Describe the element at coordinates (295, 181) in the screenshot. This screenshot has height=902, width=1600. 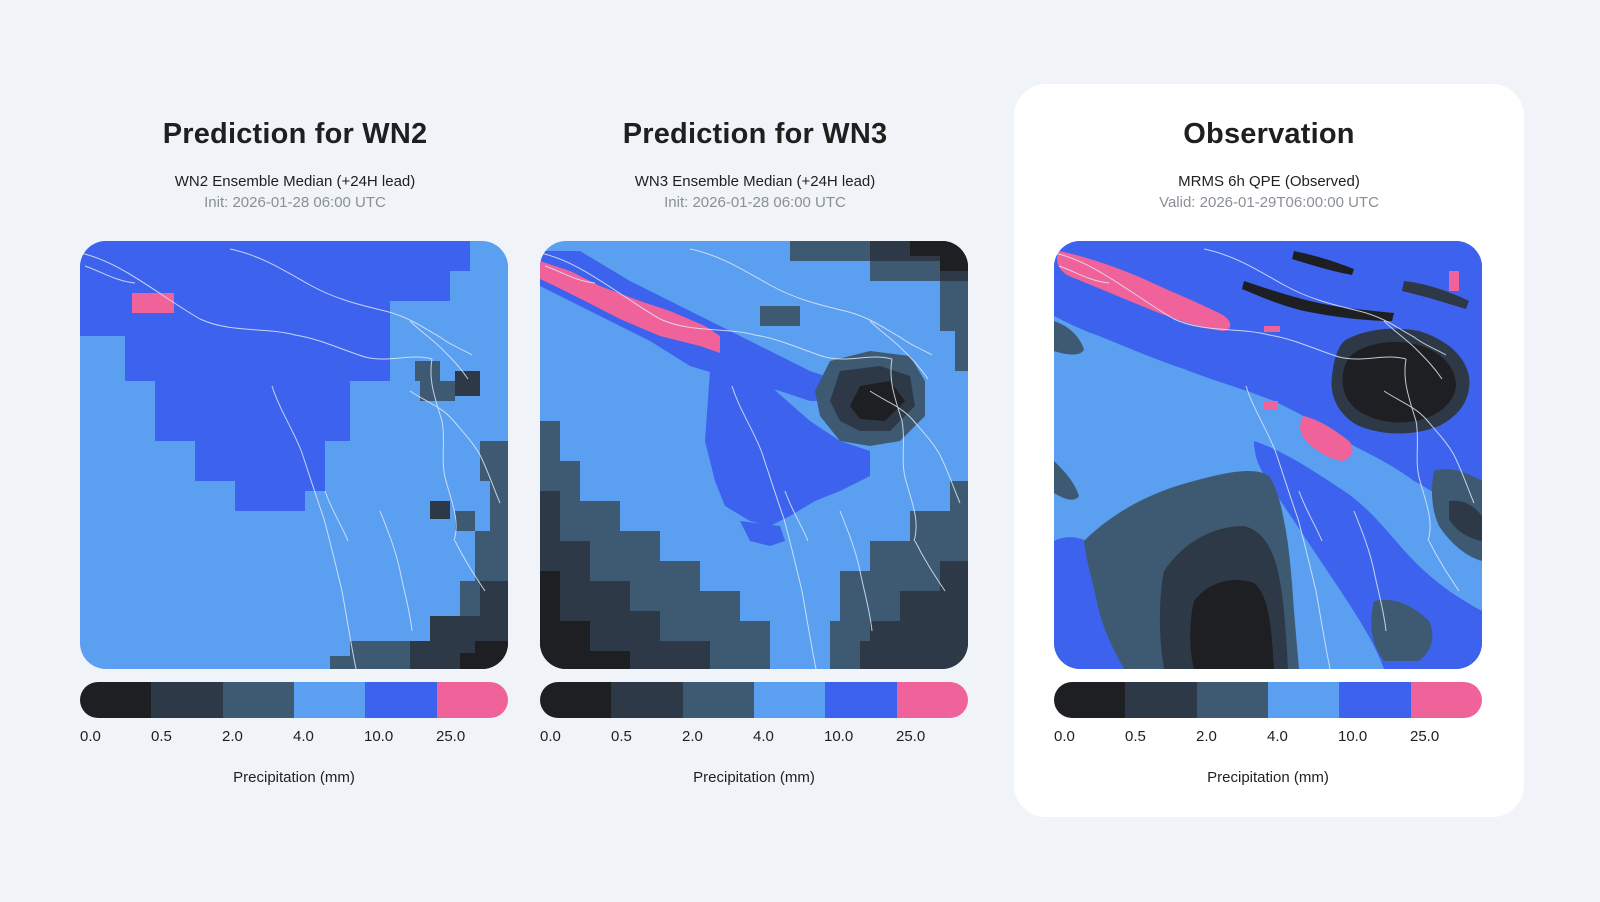
I see `panel-subtitle: WN2 Ensemble Median (+24H lead)` at that location.